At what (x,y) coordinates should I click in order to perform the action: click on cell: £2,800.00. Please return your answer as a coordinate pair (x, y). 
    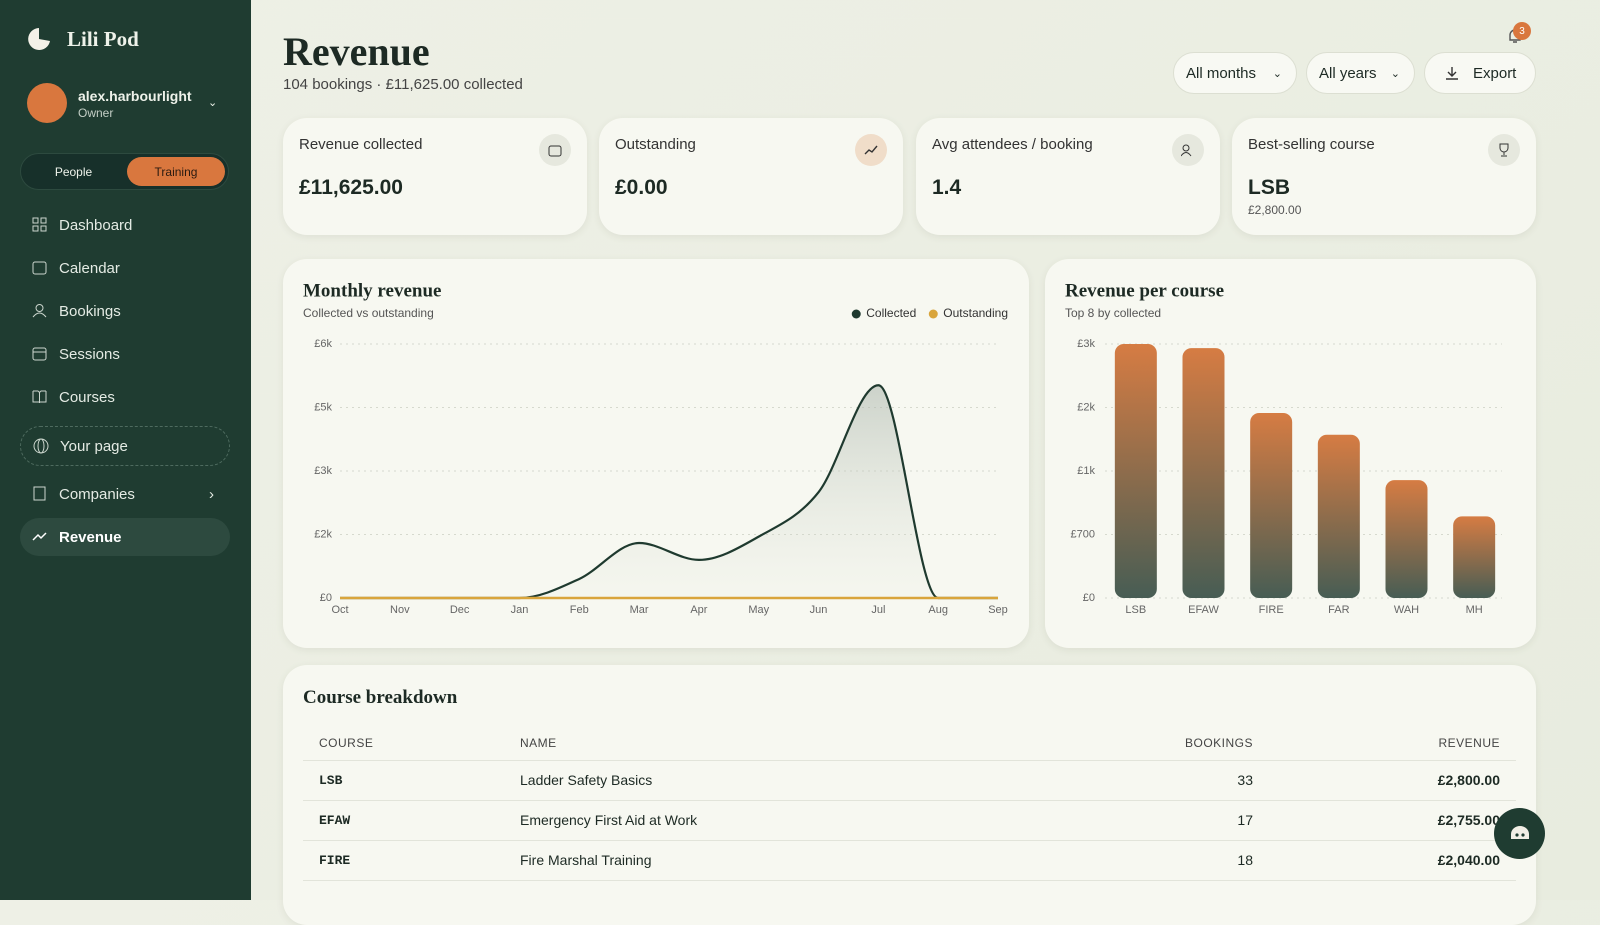
    Looking at the image, I should click on (1392, 780).